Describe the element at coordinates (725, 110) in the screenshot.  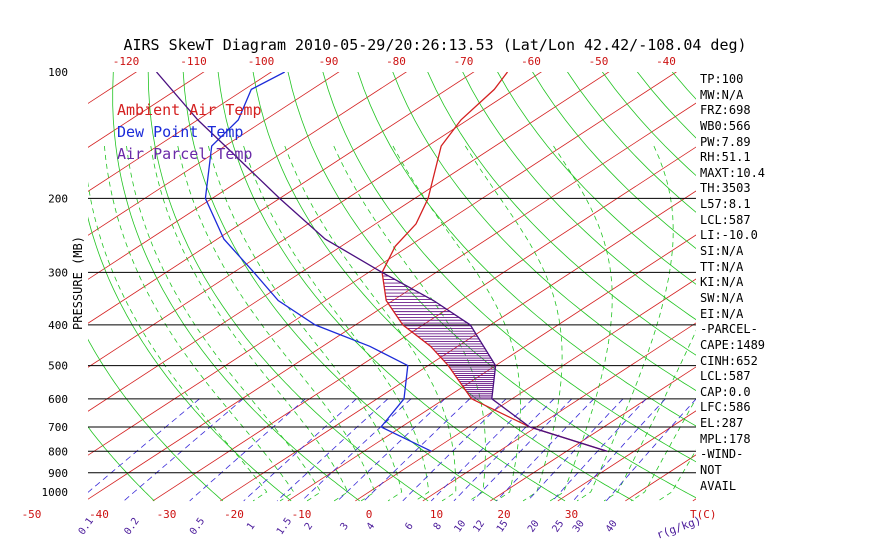
I see `stat-item: FRZ:698` at that location.